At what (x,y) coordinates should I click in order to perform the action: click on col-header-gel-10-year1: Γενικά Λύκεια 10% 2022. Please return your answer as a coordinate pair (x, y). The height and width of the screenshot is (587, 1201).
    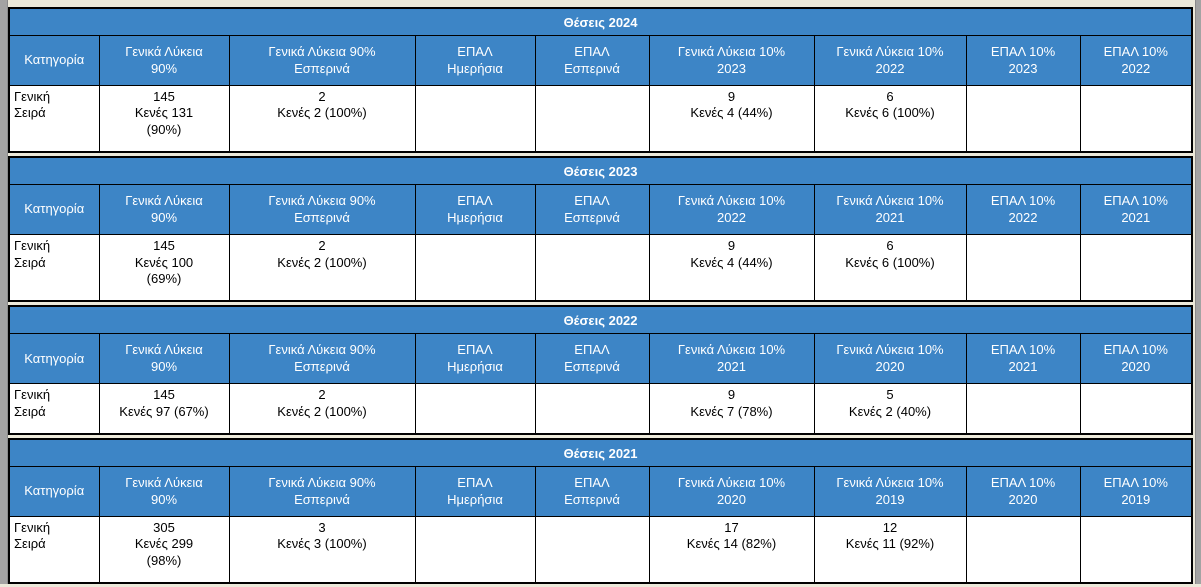
    Looking at the image, I should click on (731, 210).